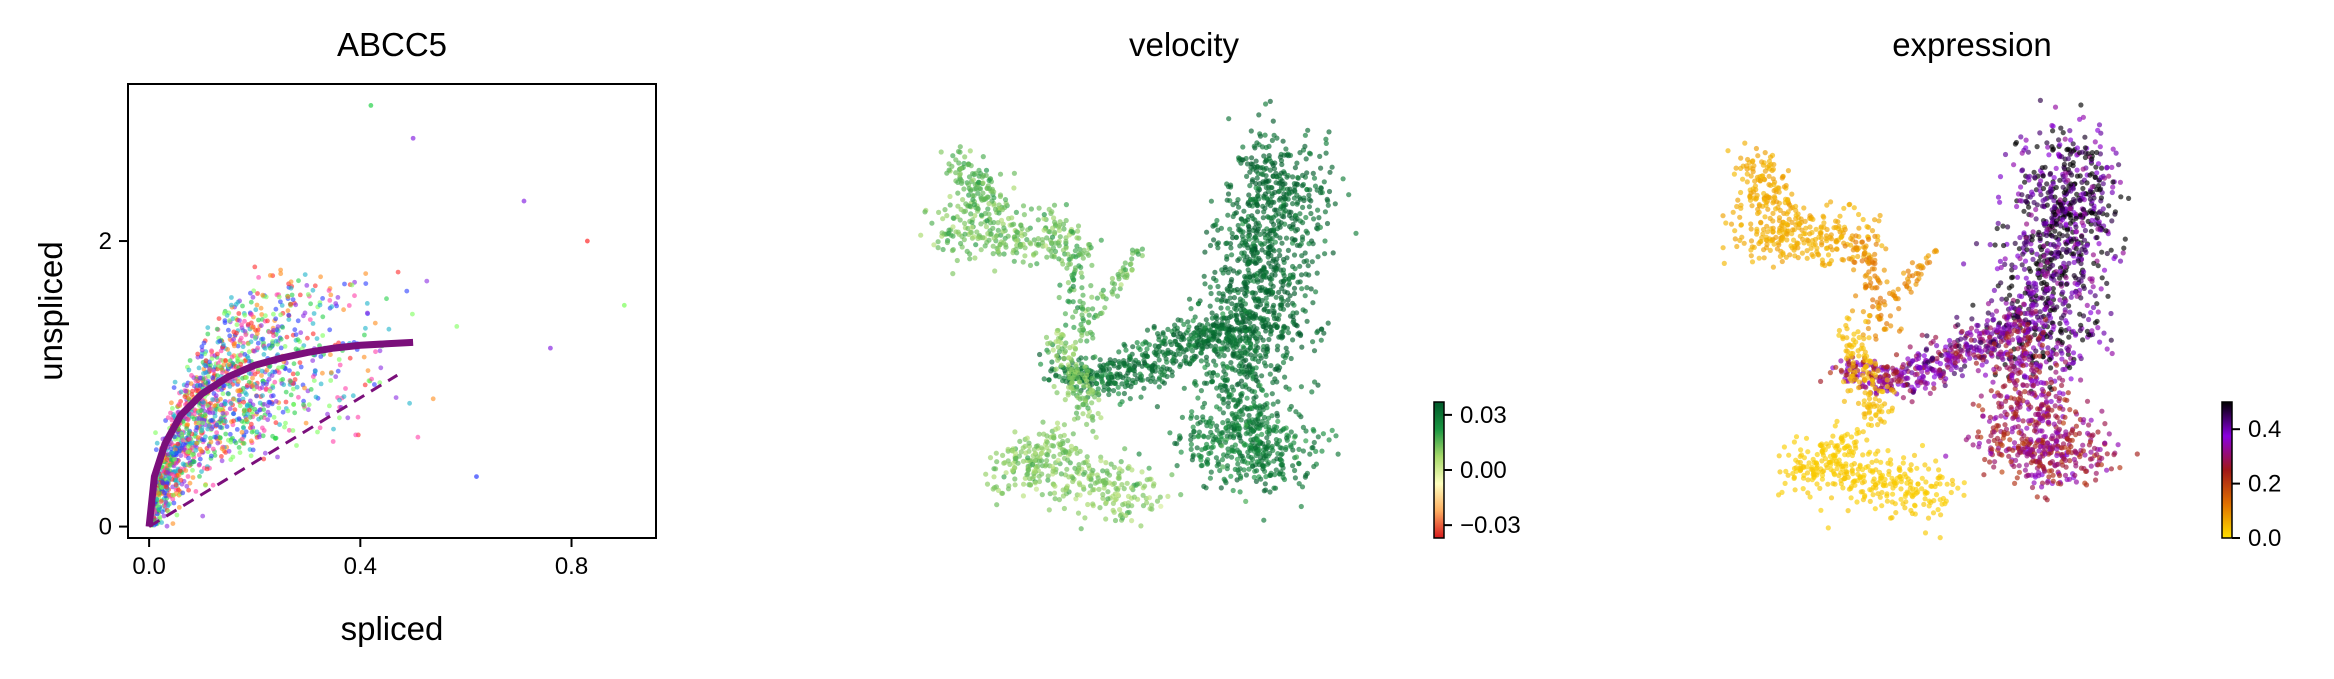 This screenshot has height=679, width=2334. I want to click on expression-embedding-points, so click(1930, 319).